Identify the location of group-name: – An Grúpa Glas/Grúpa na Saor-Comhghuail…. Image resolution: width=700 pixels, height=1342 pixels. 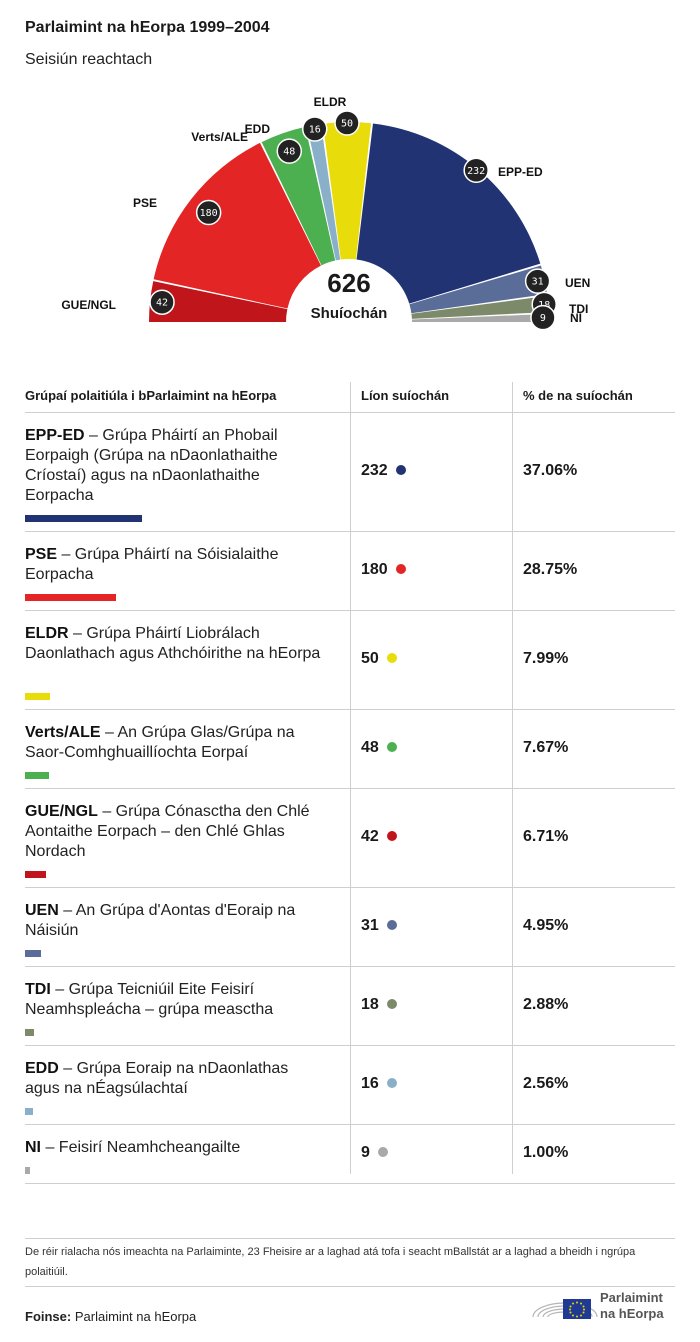
(160, 742).